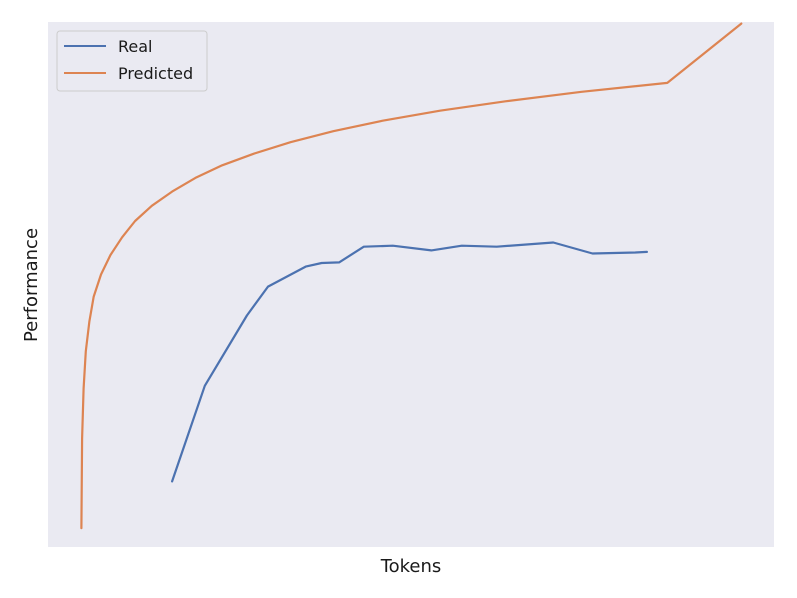  What do you see at coordinates (155, 73) in the screenshot?
I see `legend-label-predicted: Predicted` at bounding box center [155, 73].